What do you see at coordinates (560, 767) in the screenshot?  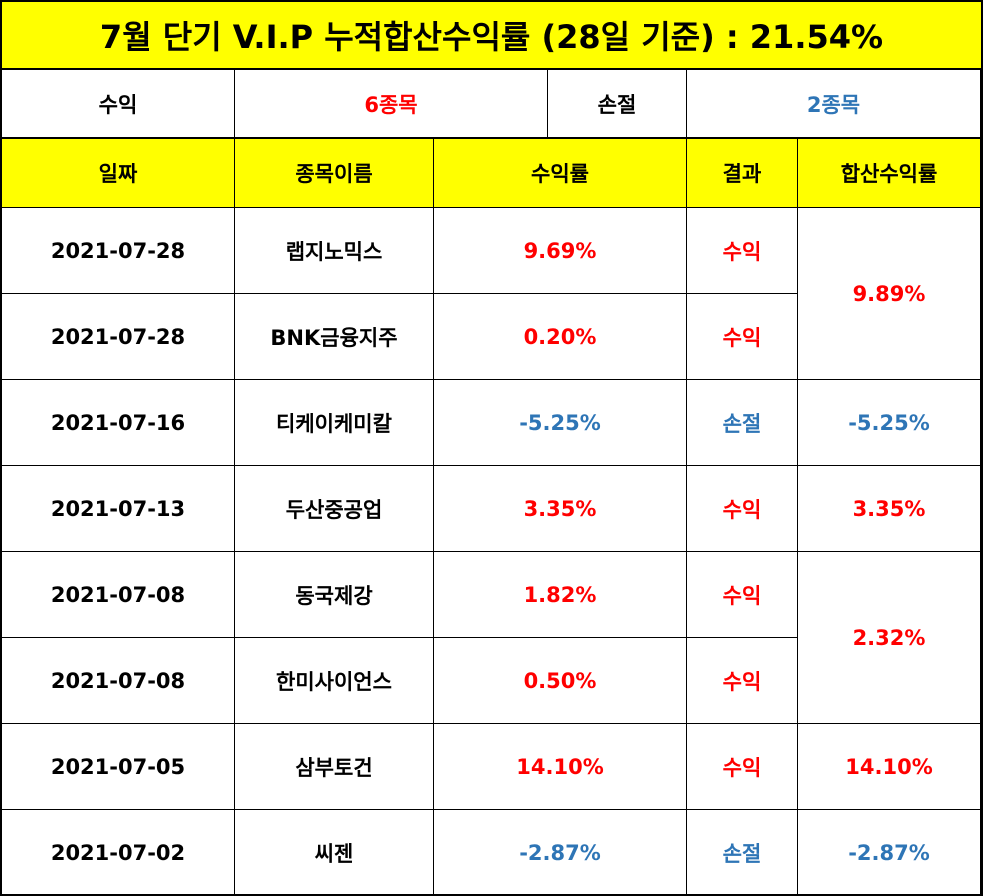 I see `rate-cell: 14.10%` at bounding box center [560, 767].